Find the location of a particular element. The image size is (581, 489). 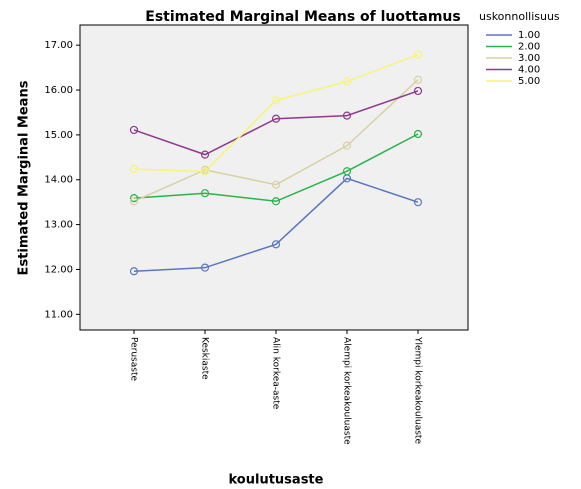

x-axis-label: koulutusaste is located at coordinates (276, 480).